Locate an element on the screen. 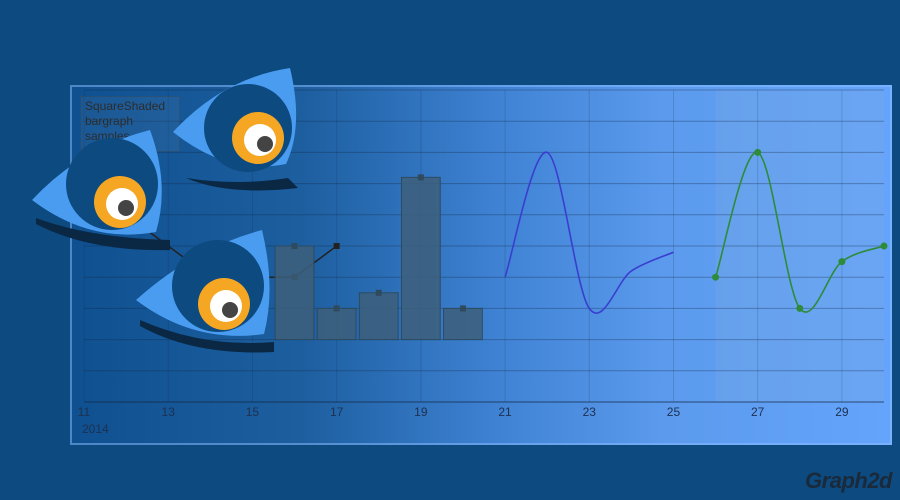  legend-label-bargraph: bargraph is located at coordinates (109, 121).